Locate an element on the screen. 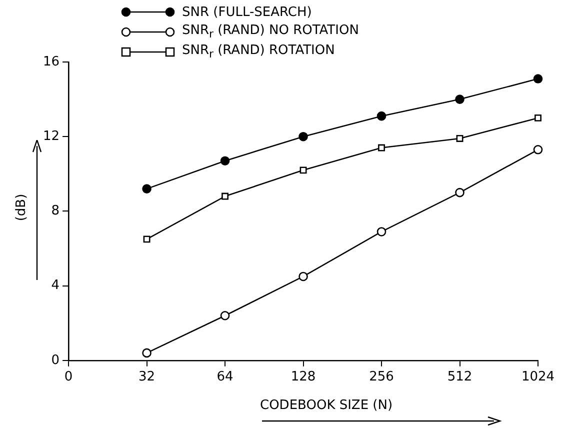 The height and width of the screenshot is (428, 578). x-tick-label: 1024 is located at coordinates (538, 377).